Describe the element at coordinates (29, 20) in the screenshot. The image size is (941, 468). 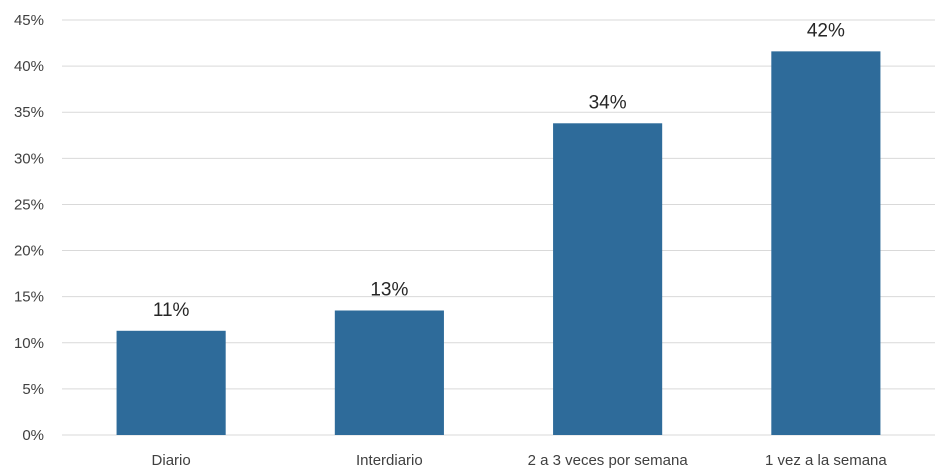
I see `y-tick-label: 45%` at that location.